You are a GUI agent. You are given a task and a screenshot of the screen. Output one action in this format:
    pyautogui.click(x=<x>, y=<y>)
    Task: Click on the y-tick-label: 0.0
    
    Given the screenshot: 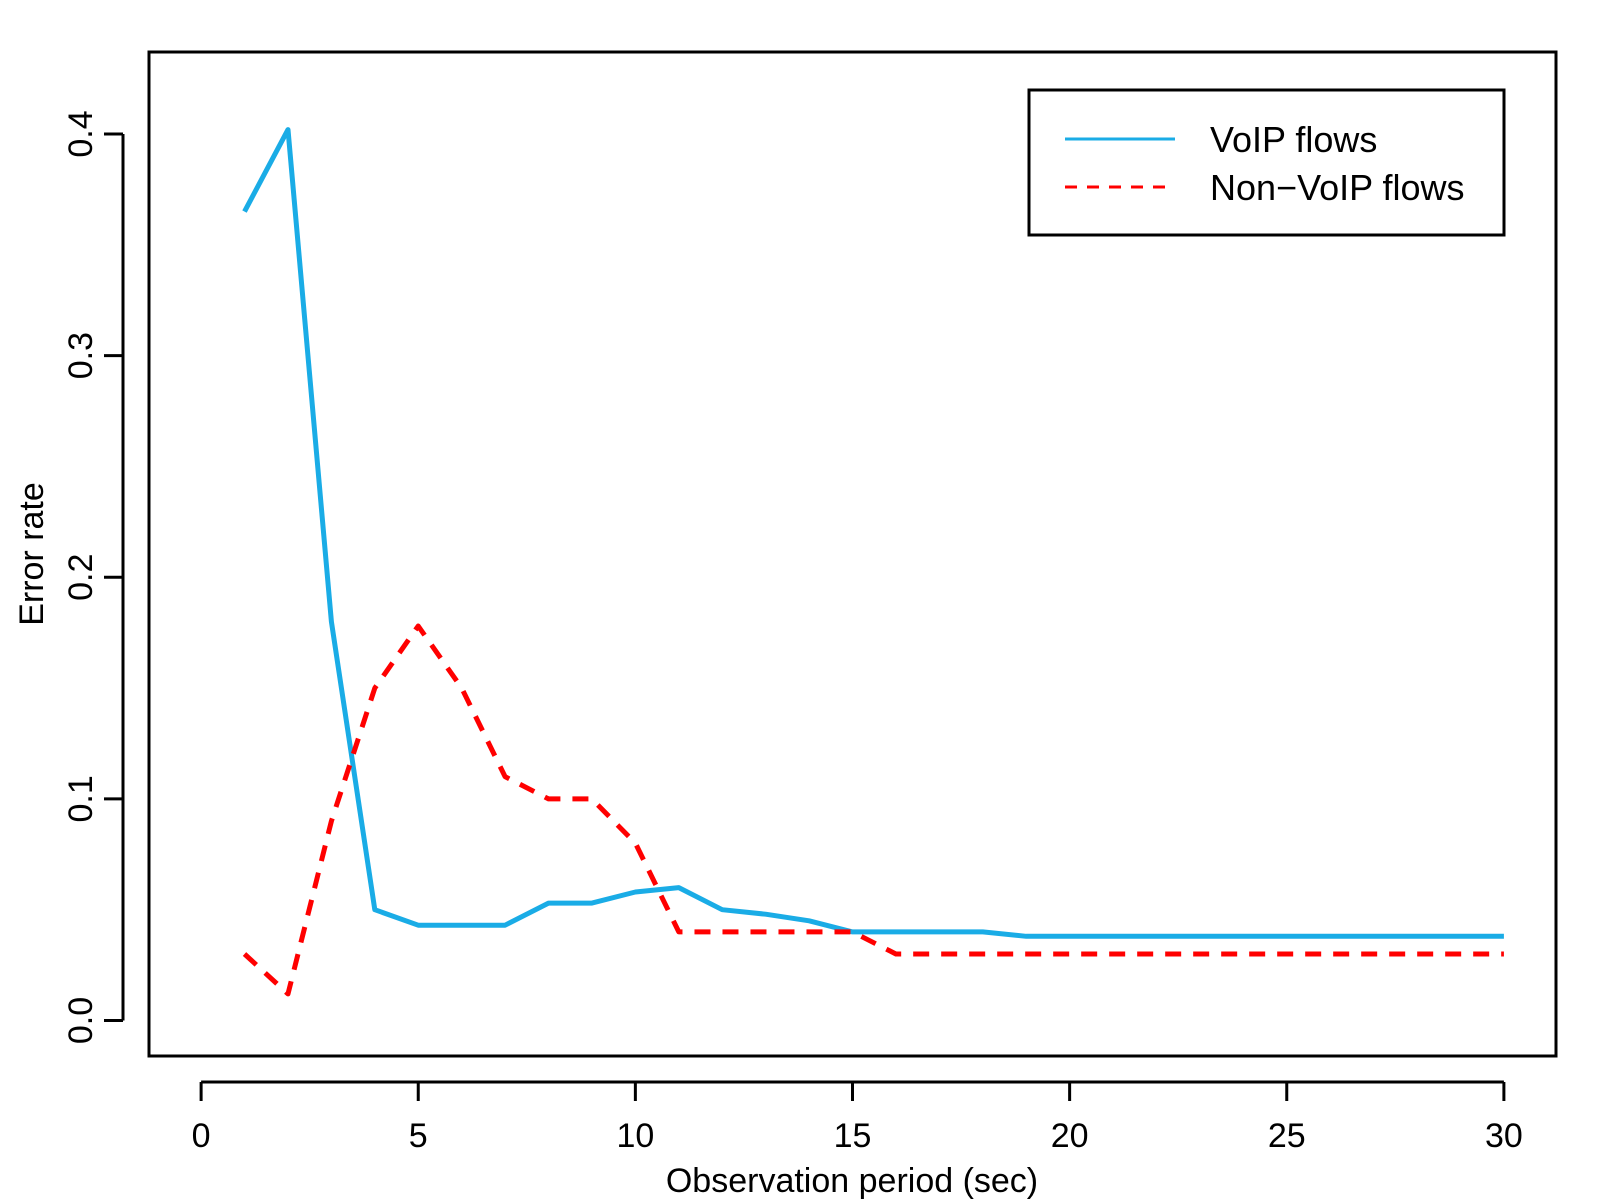 What is the action you would take?
    pyautogui.click(x=81, y=1020)
    